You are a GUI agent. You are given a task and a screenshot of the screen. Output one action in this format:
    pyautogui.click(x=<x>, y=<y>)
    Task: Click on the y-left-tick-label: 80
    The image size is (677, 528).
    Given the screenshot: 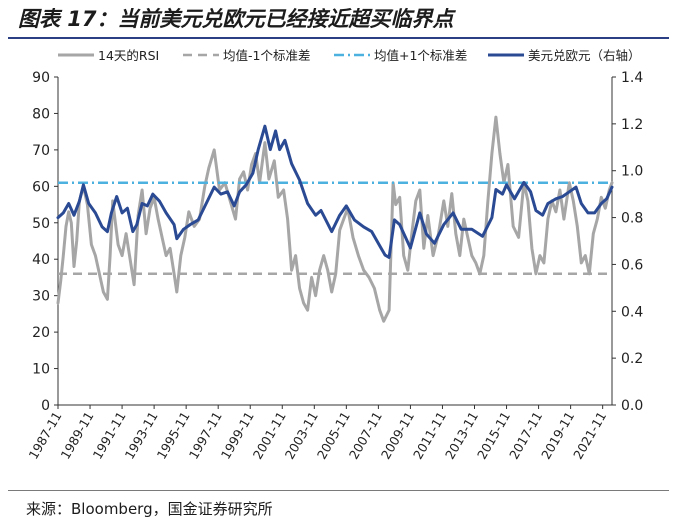 What is the action you would take?
    pyautogui.click(x=41, y=114)
    